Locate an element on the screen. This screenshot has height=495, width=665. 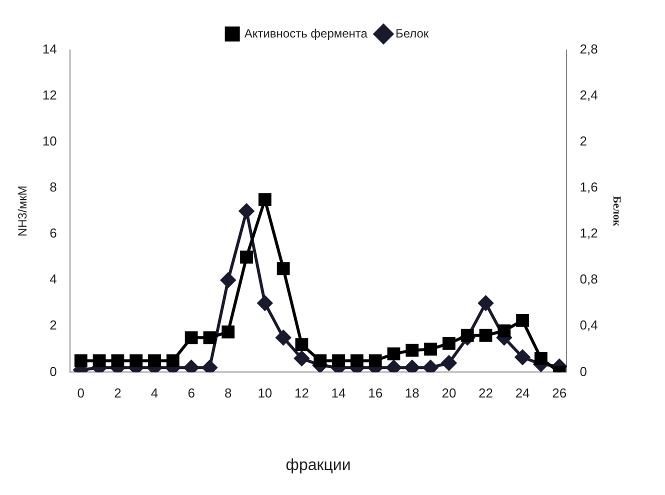
x-tick-label: 16 is located at coordinates (375, 393).